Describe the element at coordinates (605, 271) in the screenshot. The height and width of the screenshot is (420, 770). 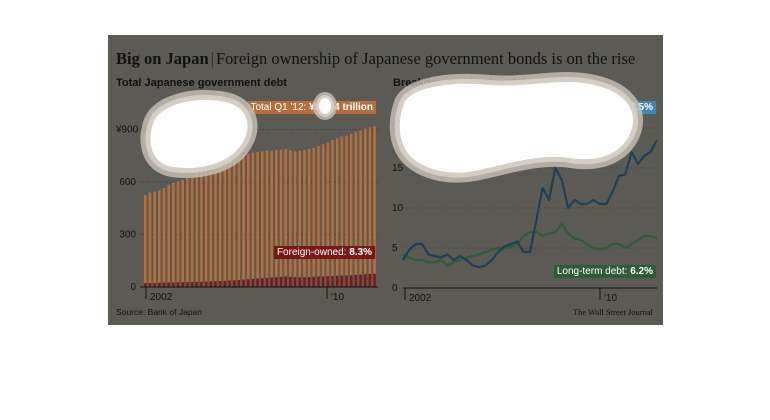
I see `long-term-callout-text: Long-term debt: 6.2%` at that location.